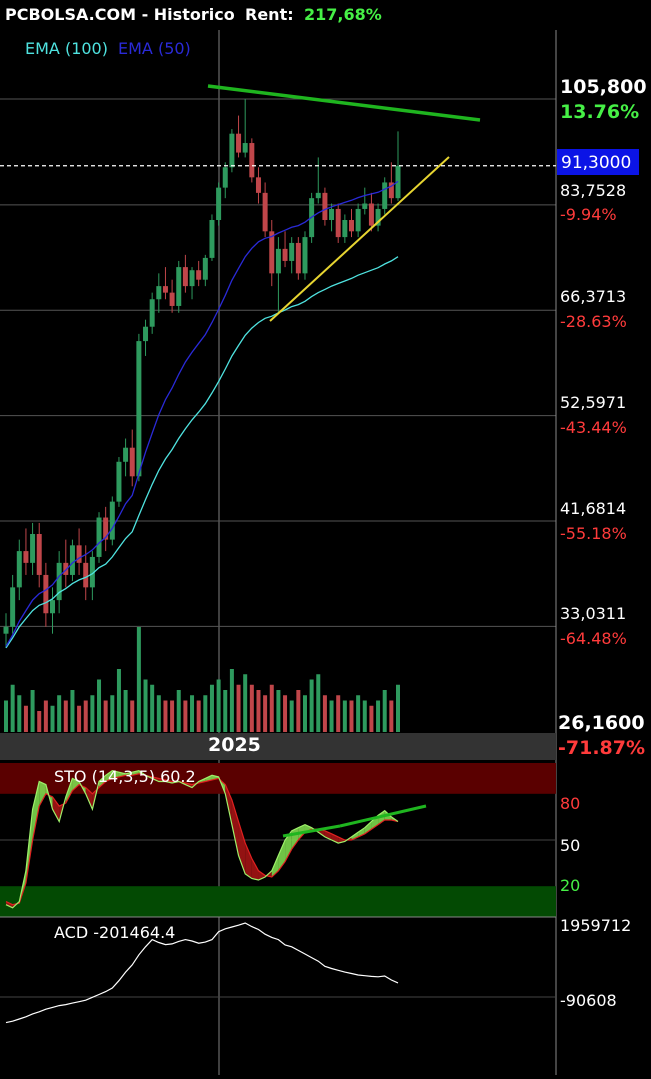 The height and width of the screenshot is (1079, 651). What do you see at coordinates (202, 973) in the screenshot?
I see `acd-line` at bounding box center [202, 973].